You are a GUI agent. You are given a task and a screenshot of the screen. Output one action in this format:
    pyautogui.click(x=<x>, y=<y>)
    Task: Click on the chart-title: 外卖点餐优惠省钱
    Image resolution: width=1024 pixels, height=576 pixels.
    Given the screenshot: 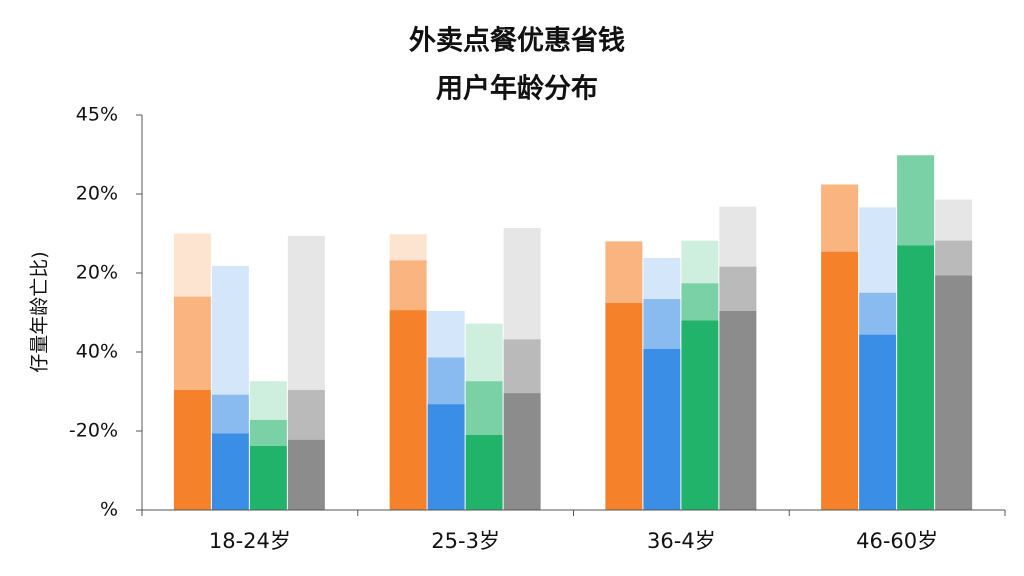 What is the action you would take?
    pyautogui.click(x=517, y=41)
    